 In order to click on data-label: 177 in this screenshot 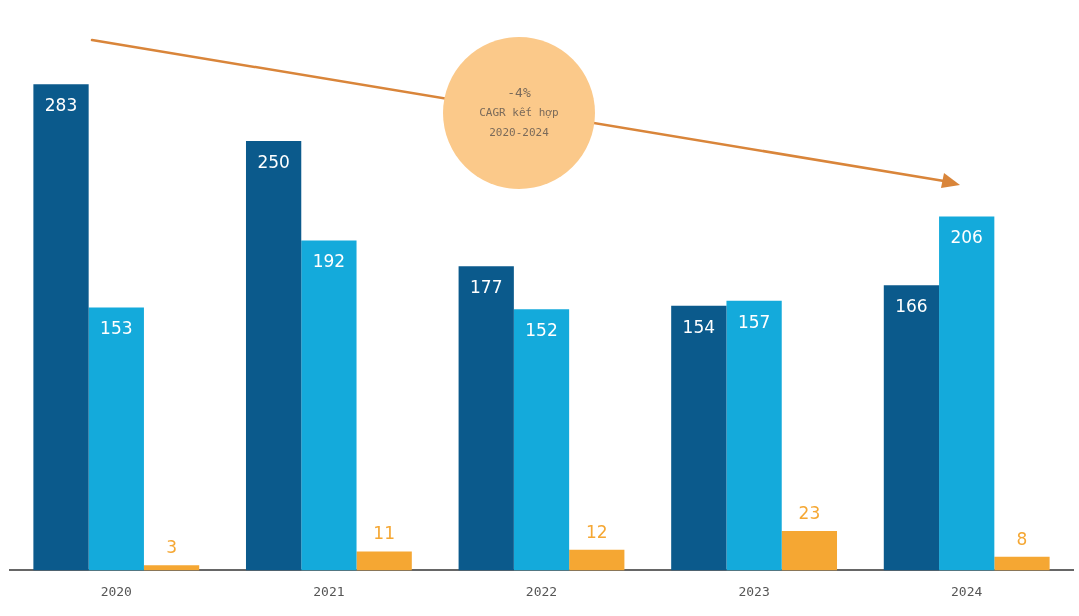, I will do `click(486, 287)`.